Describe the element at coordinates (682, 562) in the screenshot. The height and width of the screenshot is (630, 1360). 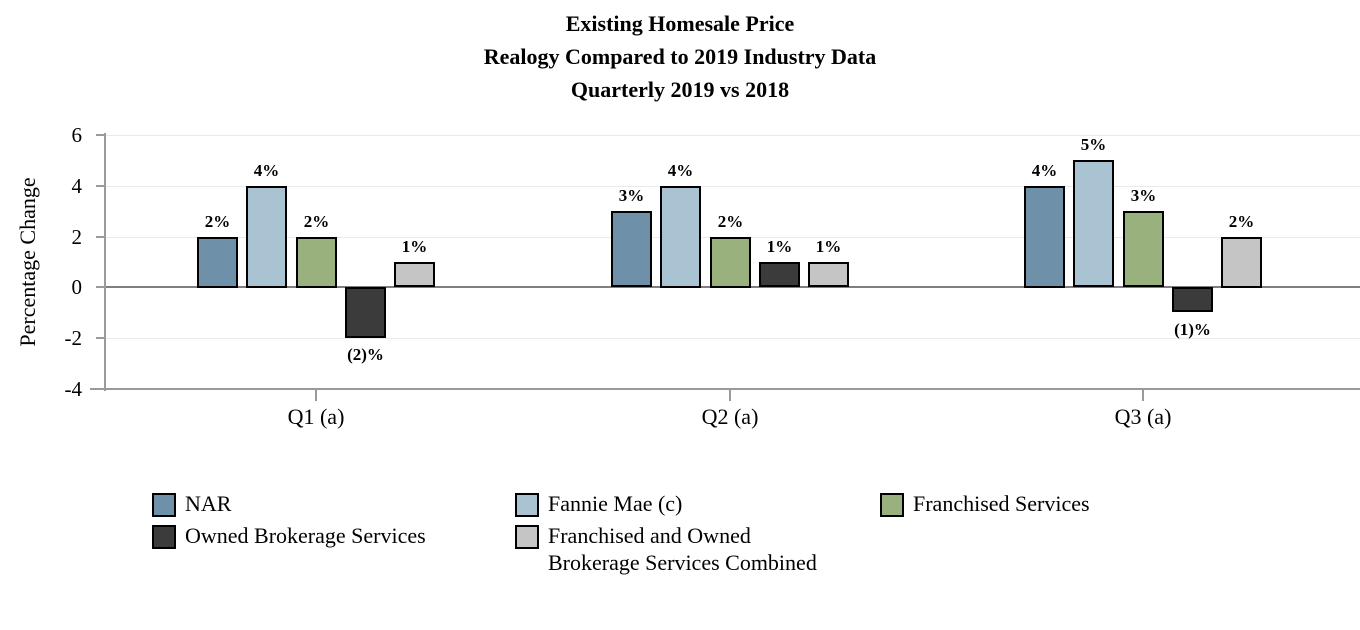
I see `legend-label-line: Brokerage Services Combined` at that location.